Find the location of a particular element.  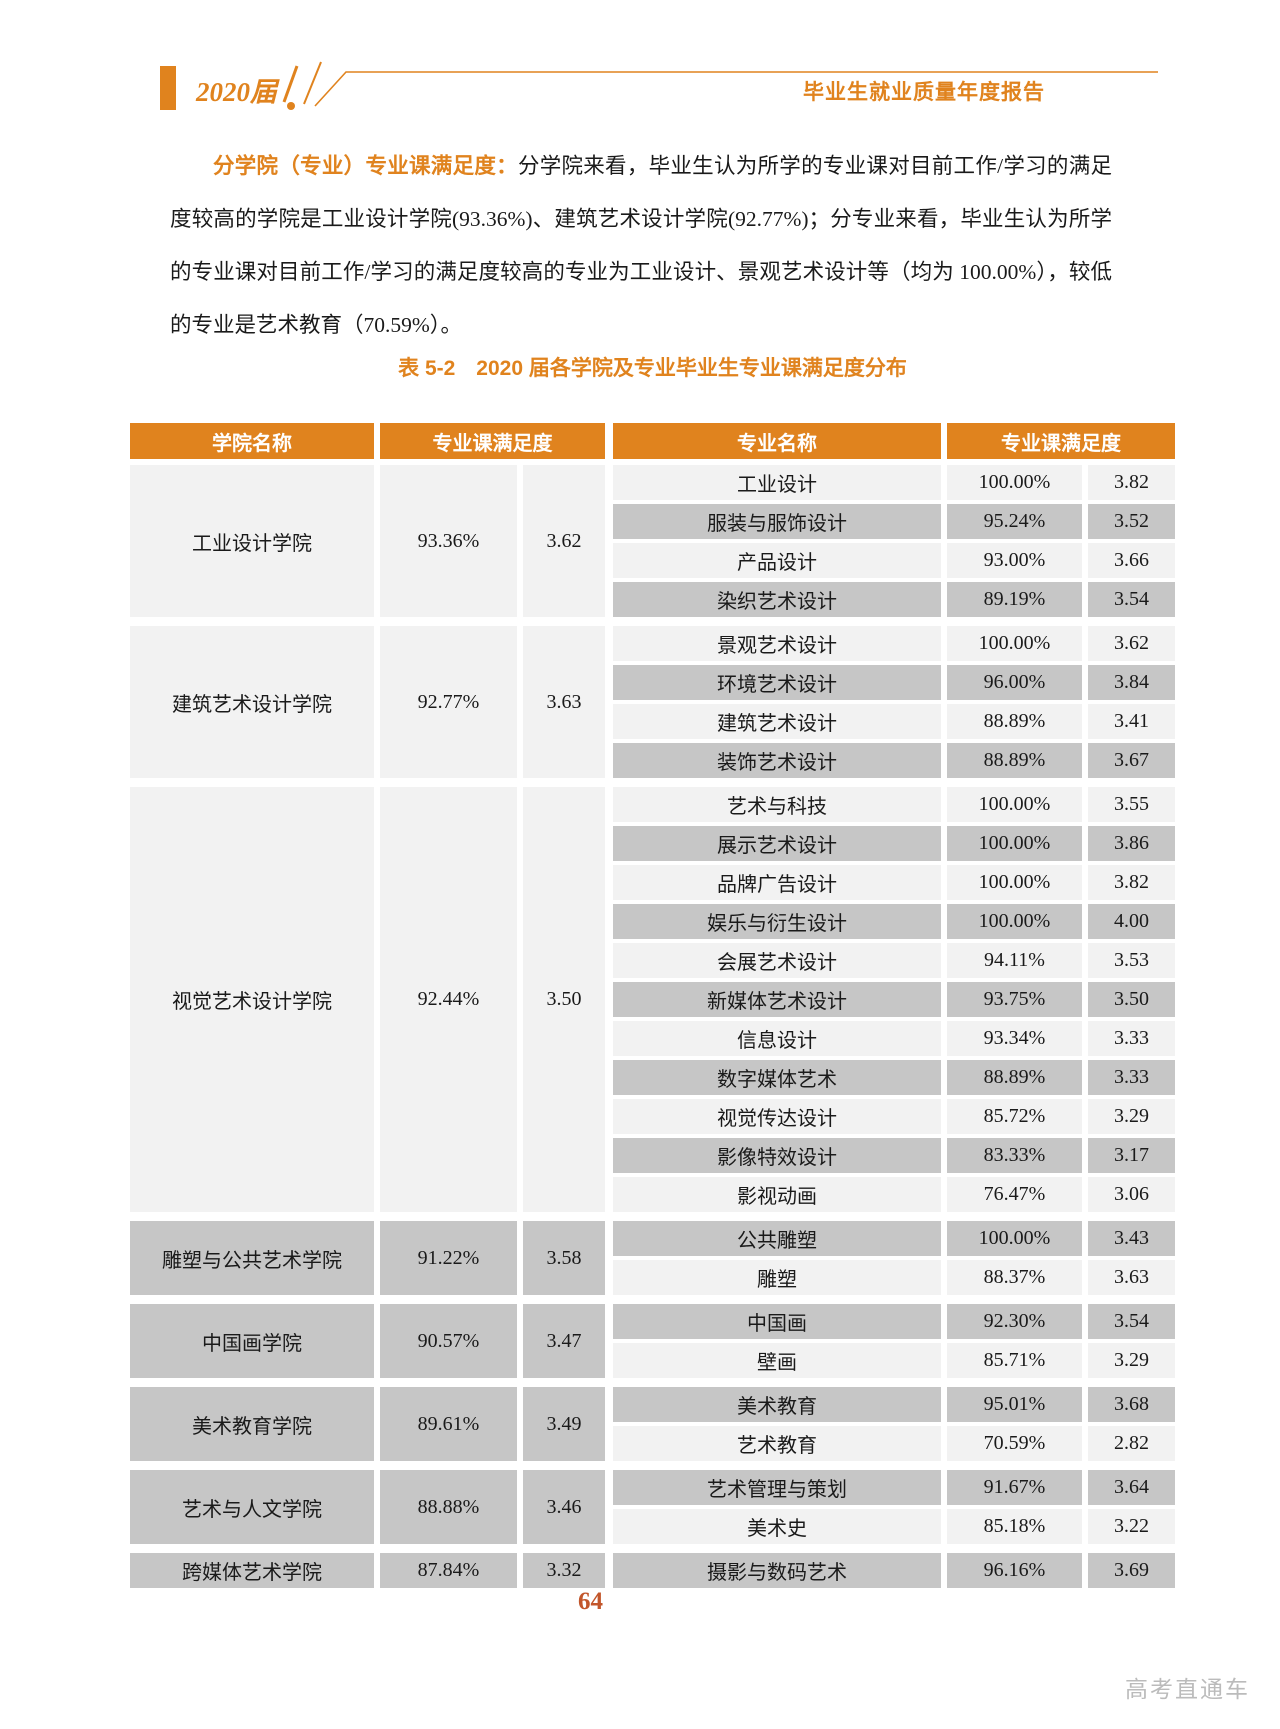

major-name-cell: 展示艺术设计 is located at coordinates (777, 843).